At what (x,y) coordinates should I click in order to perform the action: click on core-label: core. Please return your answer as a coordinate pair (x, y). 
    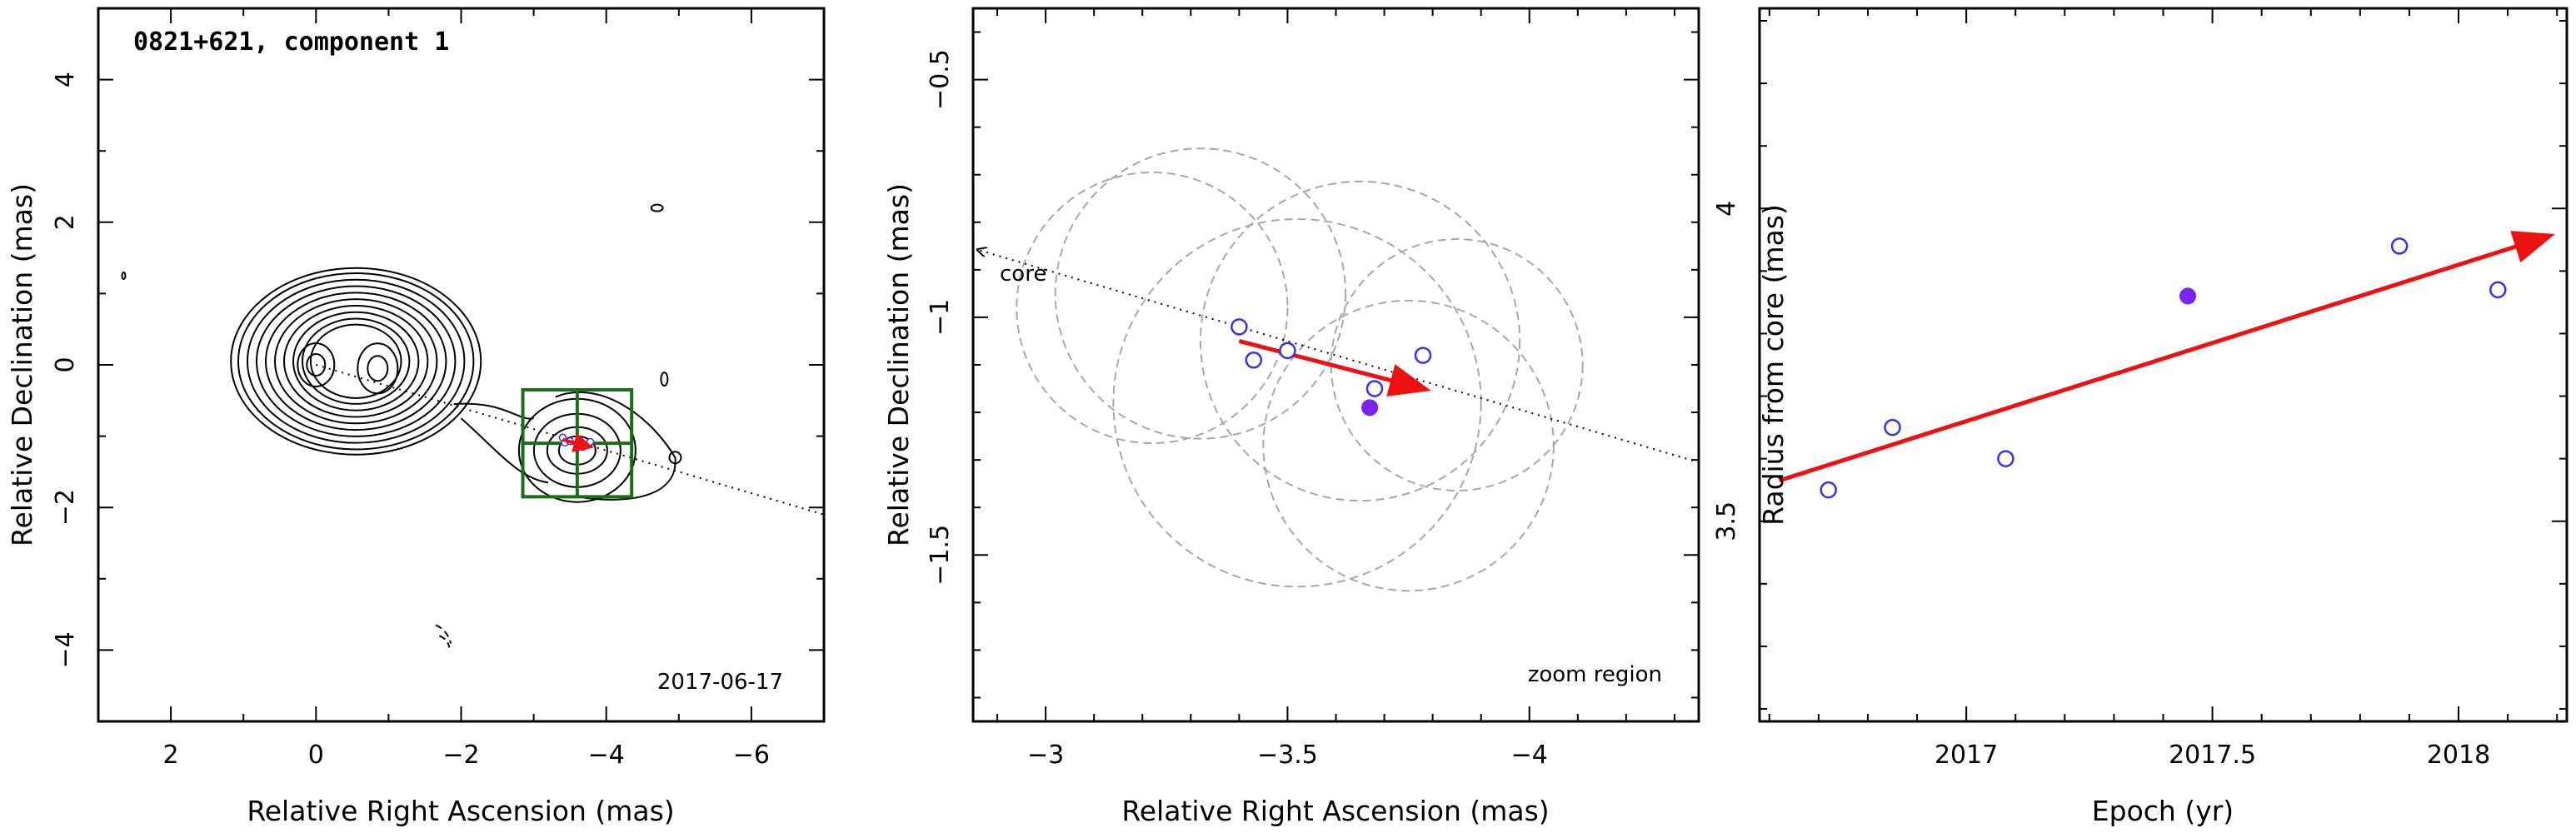
    Looking at the image, I should click on (1023, 274).